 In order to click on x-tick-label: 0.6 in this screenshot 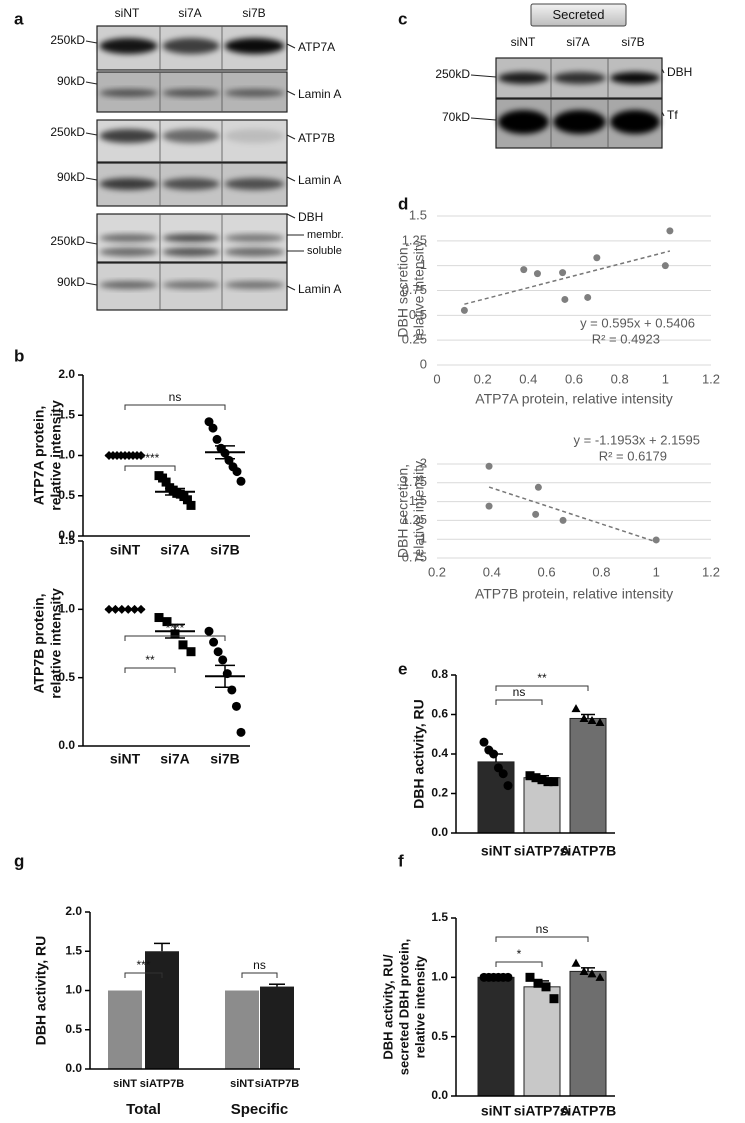, I will do `click(547, 571)`.